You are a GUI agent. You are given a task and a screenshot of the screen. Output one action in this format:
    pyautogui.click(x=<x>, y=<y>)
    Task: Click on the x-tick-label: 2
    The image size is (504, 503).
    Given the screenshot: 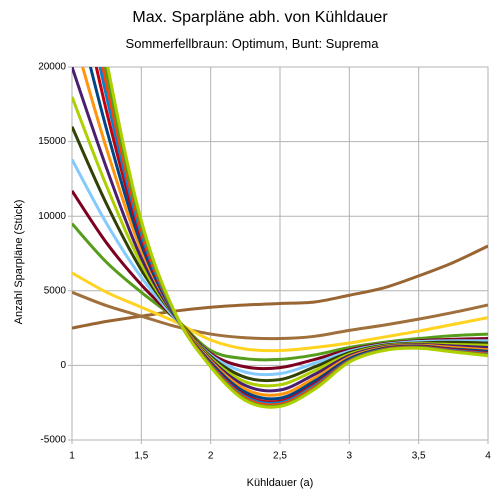 What is the action you would take?
    pyautogui.click(x=211, y=456)
    